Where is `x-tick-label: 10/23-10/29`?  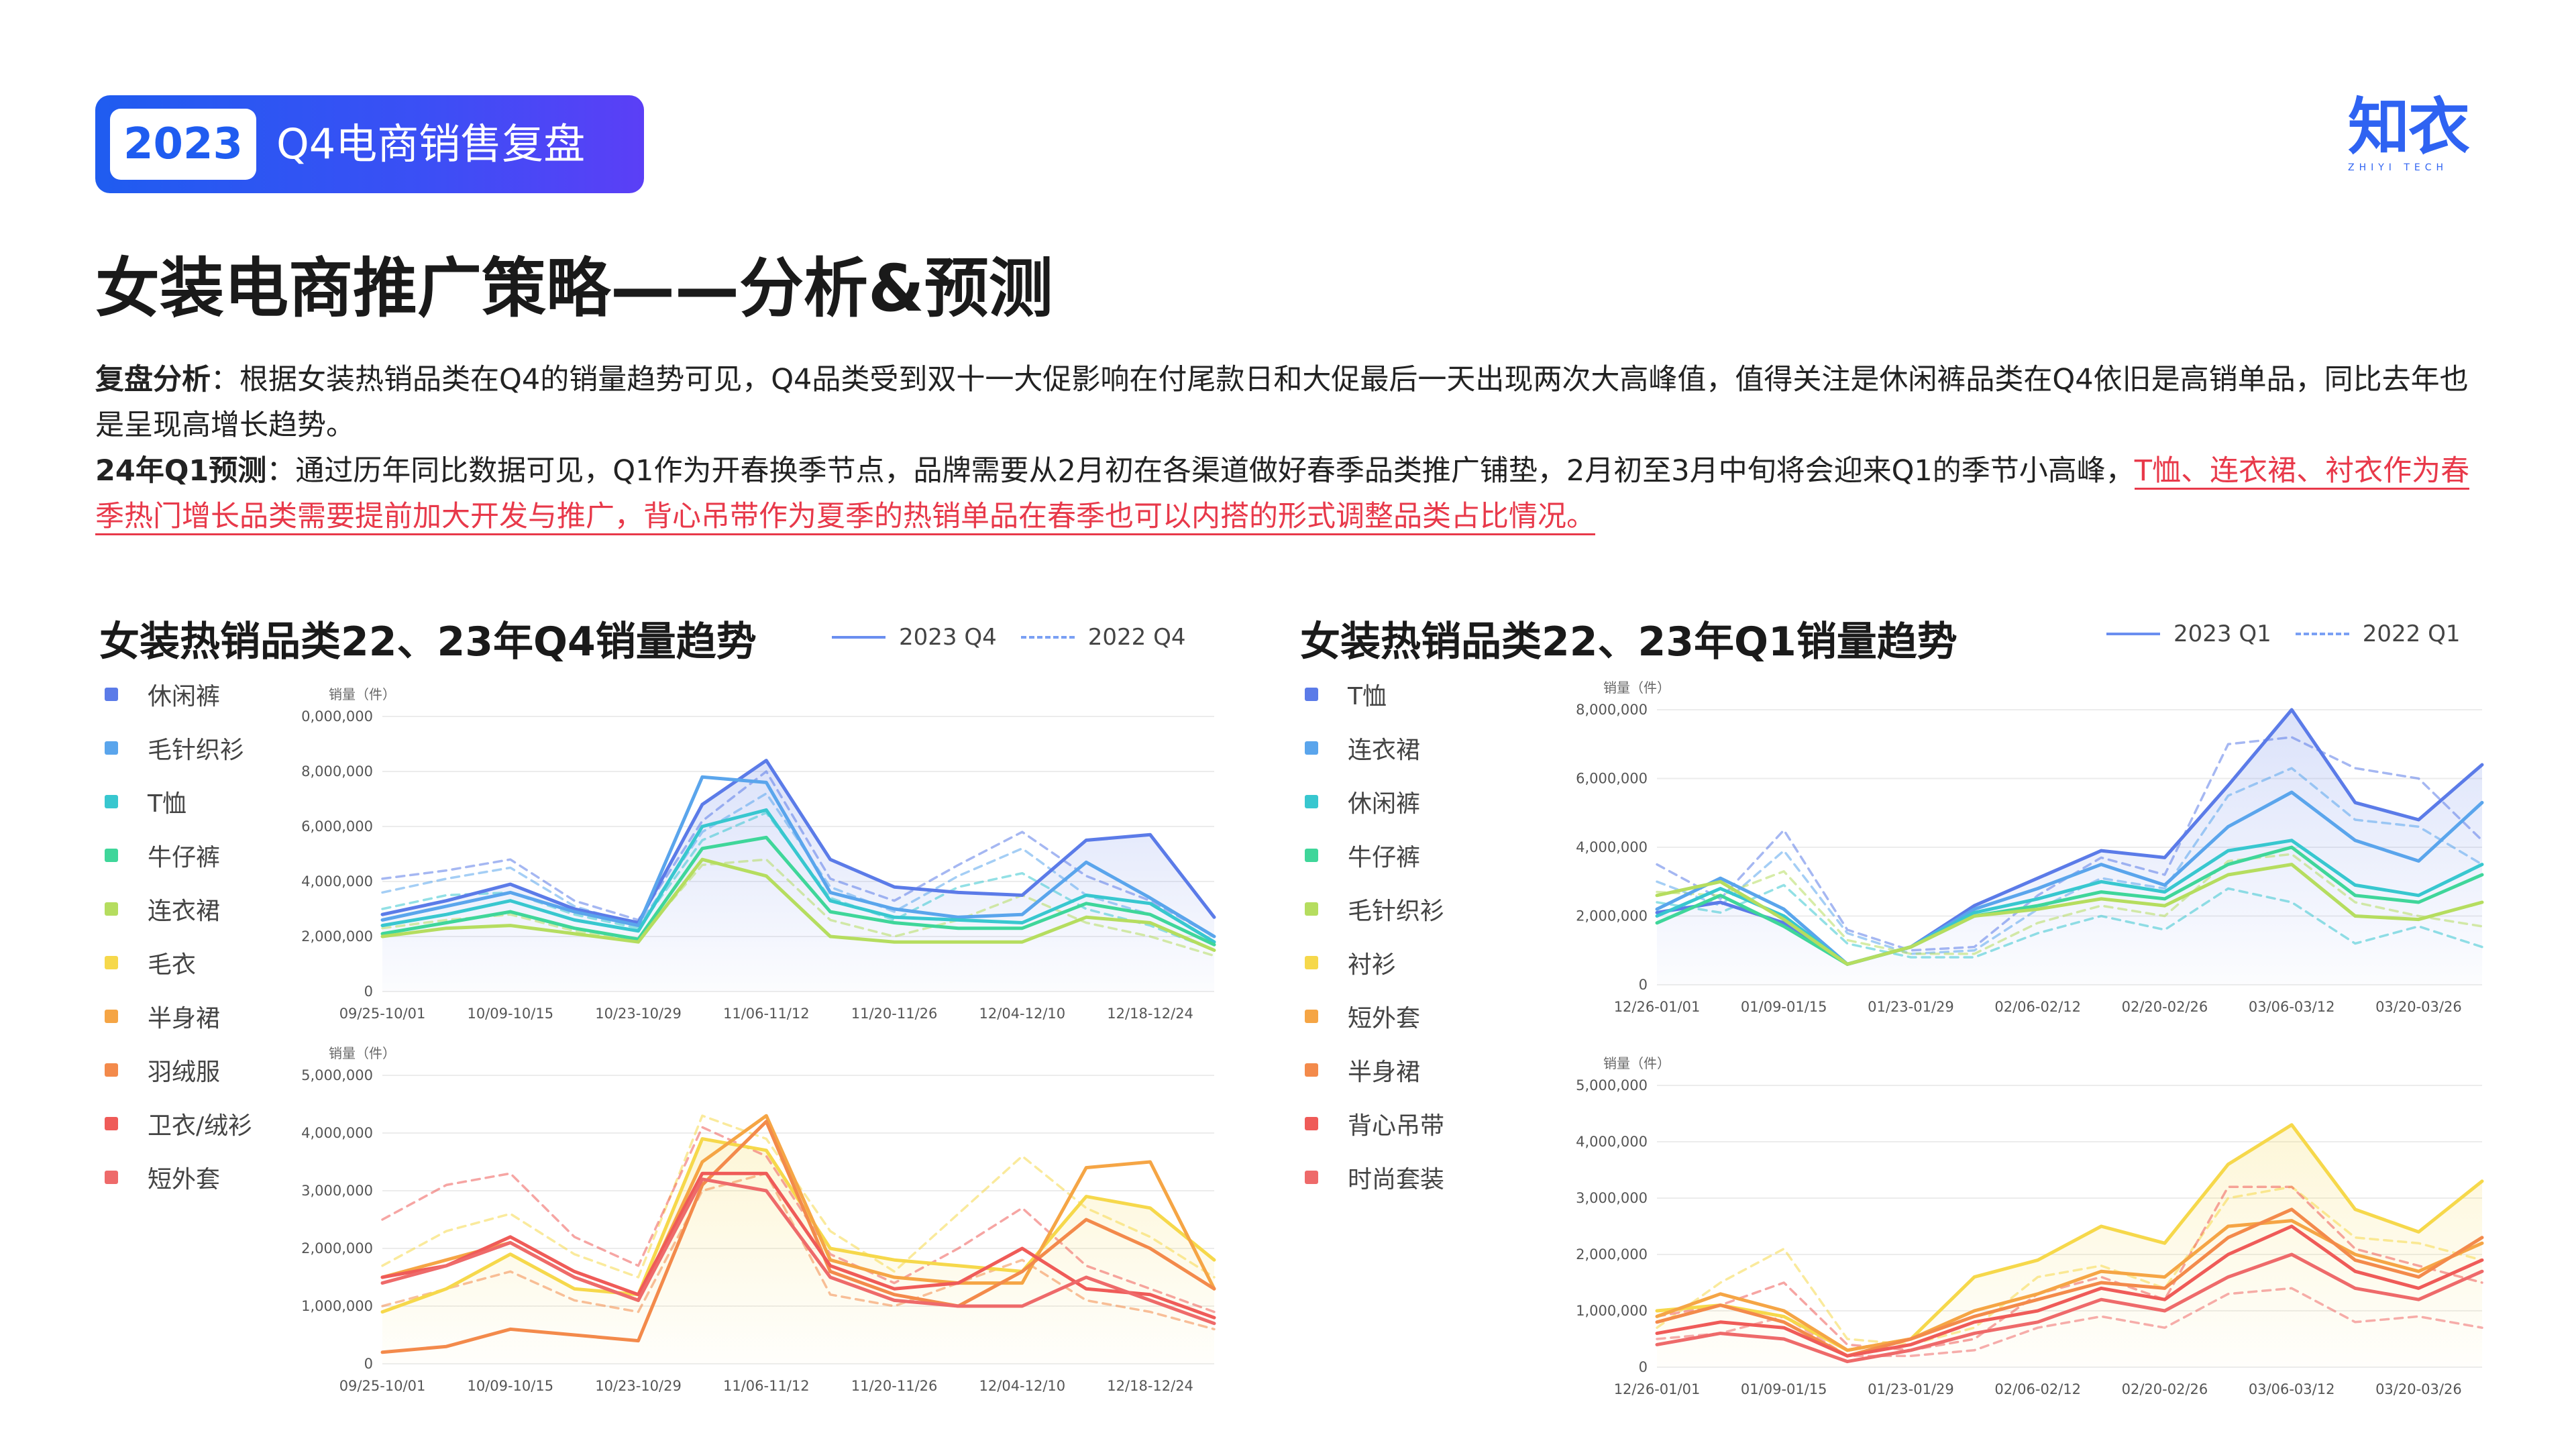
x-tick-label: 10/23-10/29 is located at coordinates (638, 1386).